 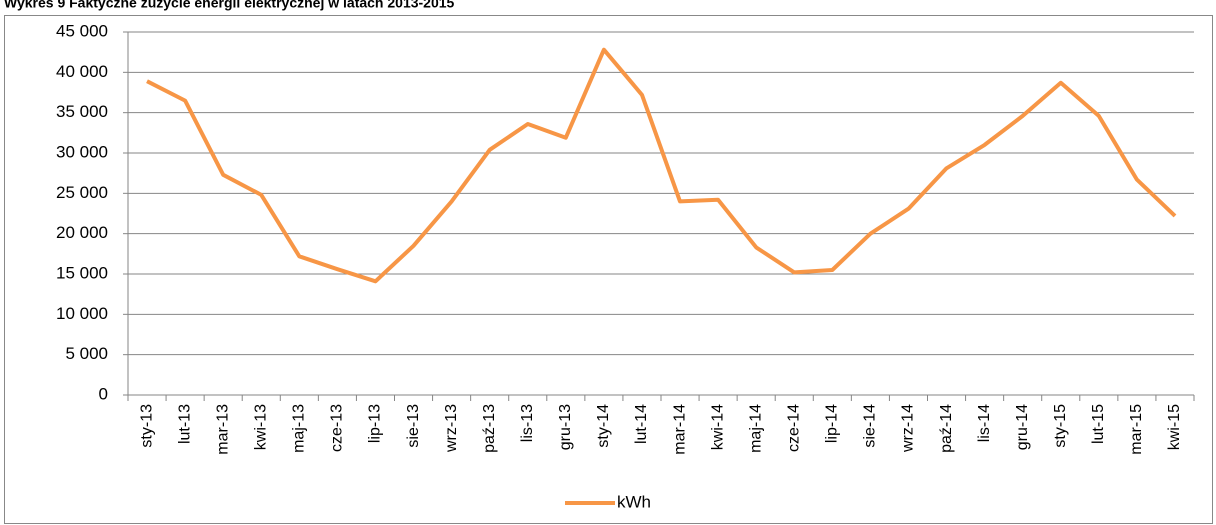 I want to click on x-tick-label: lut-13, so click(x=184, y=424).